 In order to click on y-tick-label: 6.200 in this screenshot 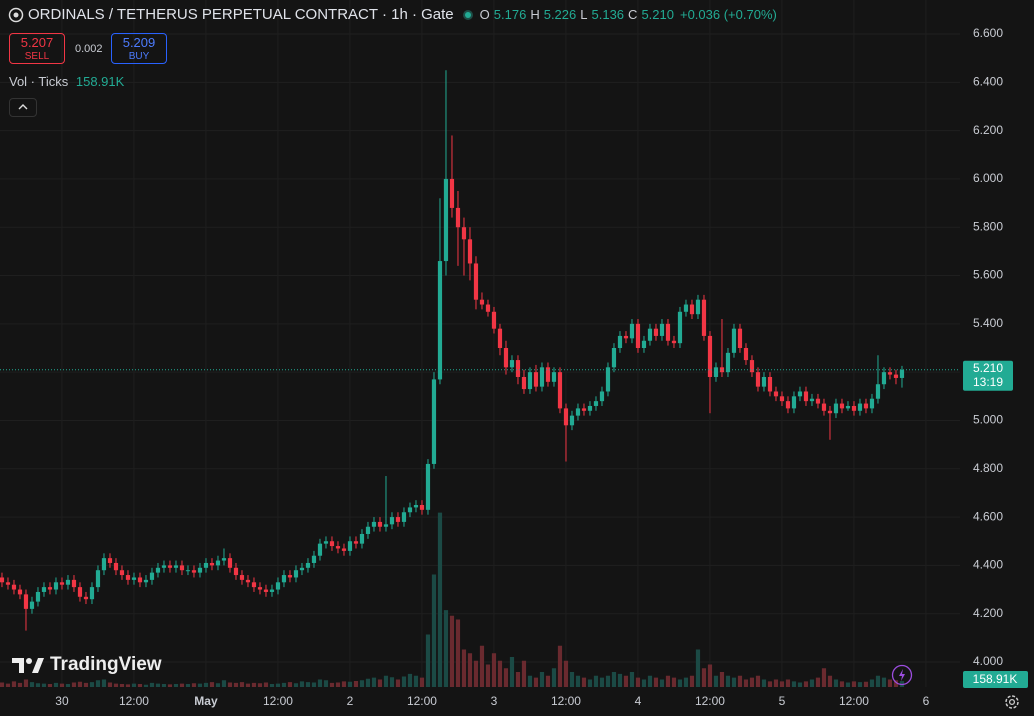, I will do `click(988, 130)`.